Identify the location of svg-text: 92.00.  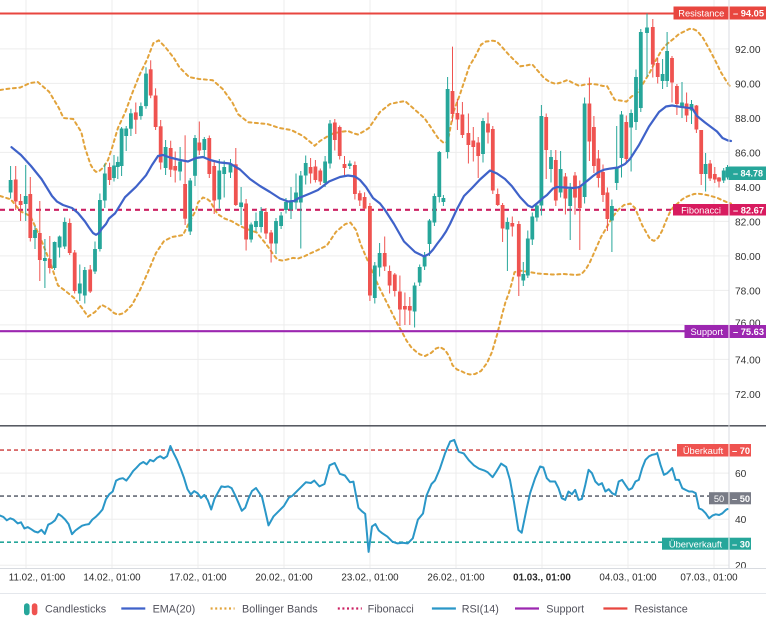
(748, 50).